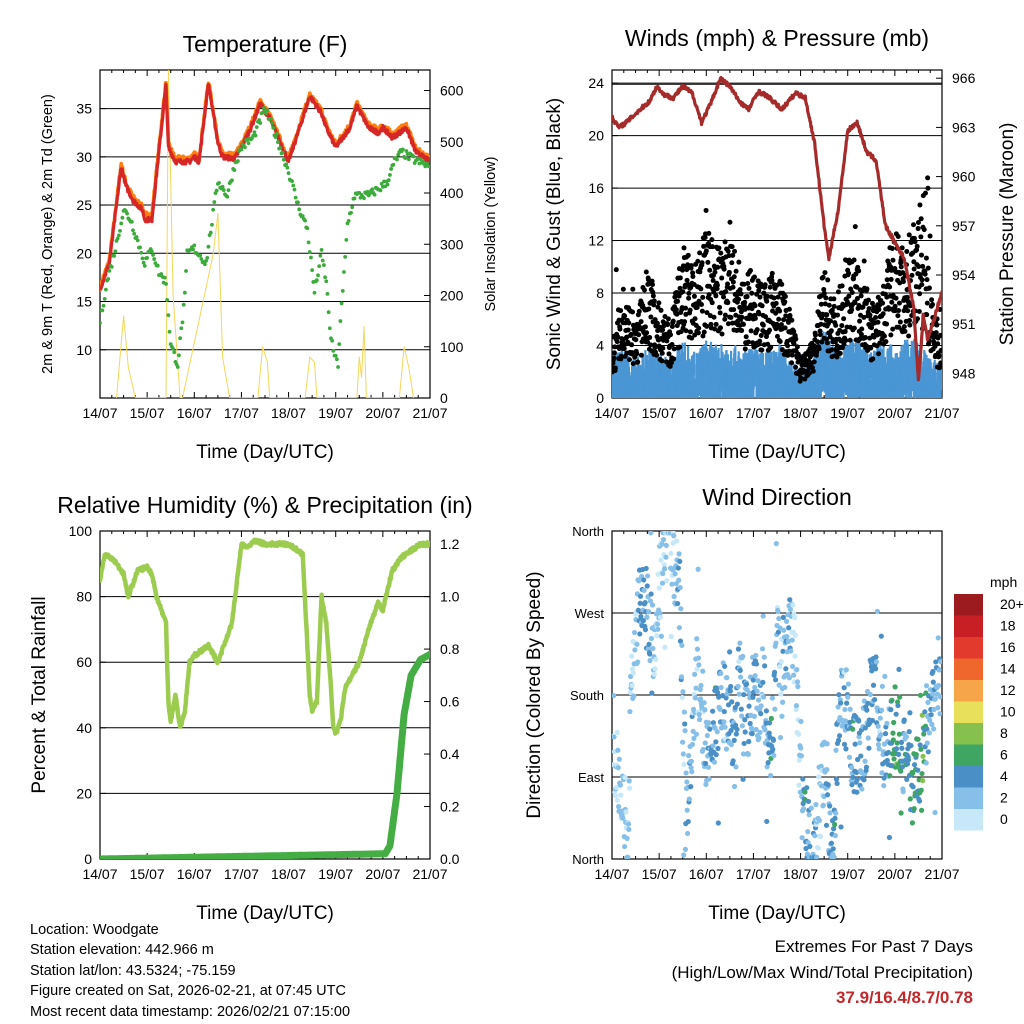  I want to click on x-axis-label: Time (Day/UTC), so click(777, 452).